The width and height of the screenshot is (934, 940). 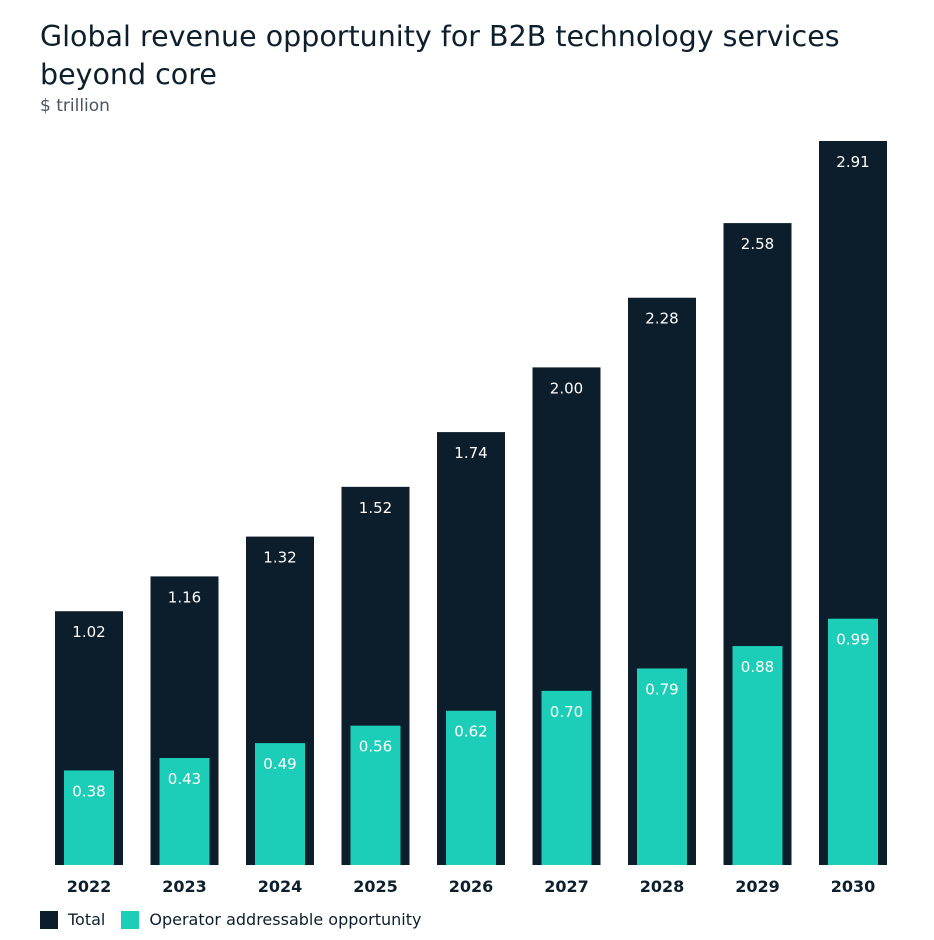 I want to click on x-tick-2028: 2028, so click(x=662, y=886).